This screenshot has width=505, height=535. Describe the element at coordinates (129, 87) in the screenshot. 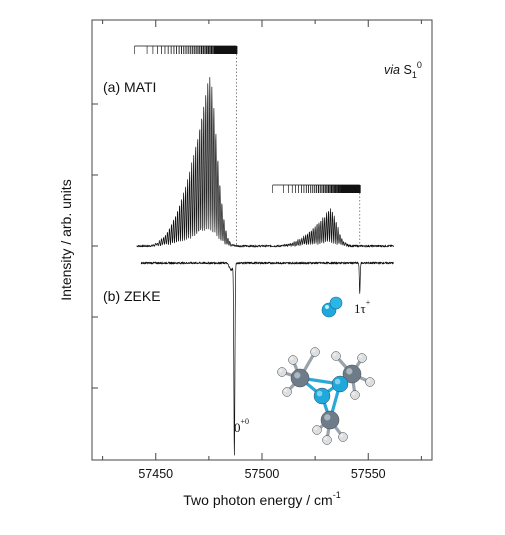

I see `mati-label: (a) MATI` at that location.